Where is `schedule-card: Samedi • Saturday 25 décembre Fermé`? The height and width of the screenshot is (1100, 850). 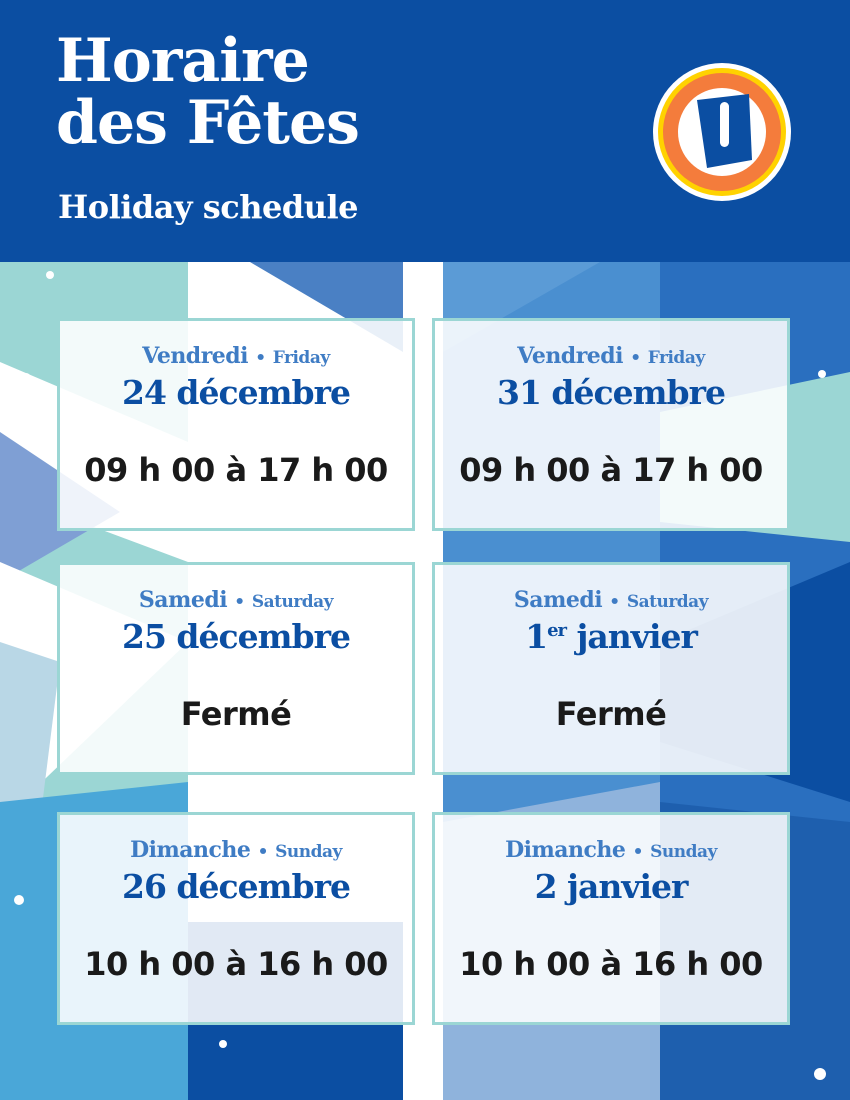 schedule-card: Samedi • Saturday 25 décembre Fermé is located at coordinates (236, 668).